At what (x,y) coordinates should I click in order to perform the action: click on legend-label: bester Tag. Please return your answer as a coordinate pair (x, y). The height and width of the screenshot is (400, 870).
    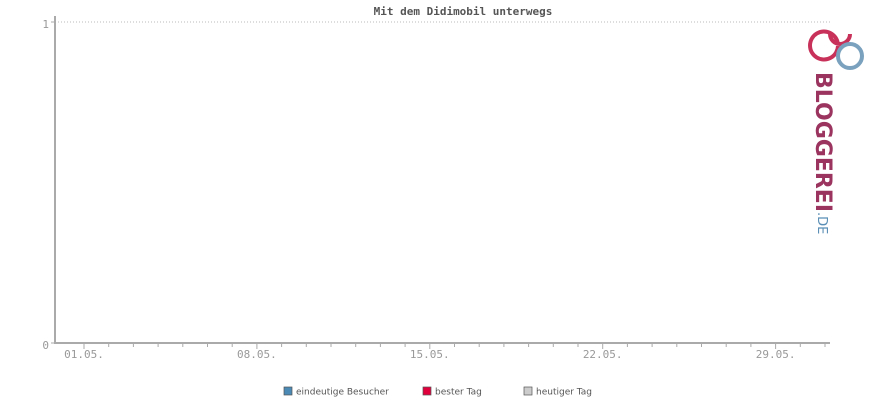
    Looking at the image, I should click on (458, 393).